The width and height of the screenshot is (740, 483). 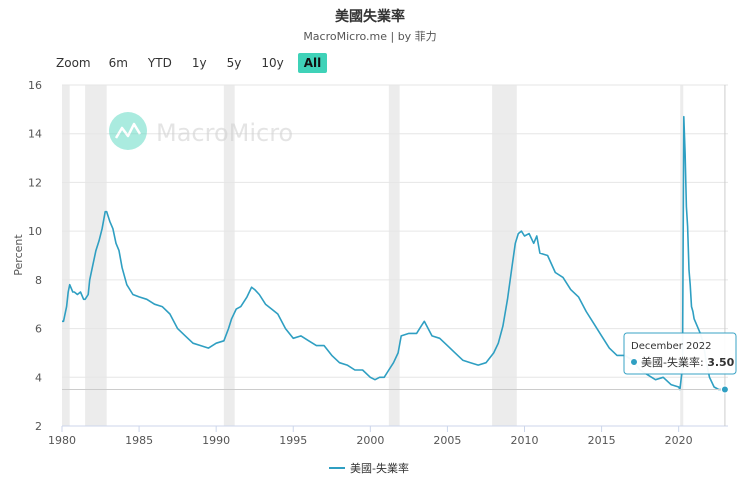 I want to click on hover-point, so click(x=724, y=389).